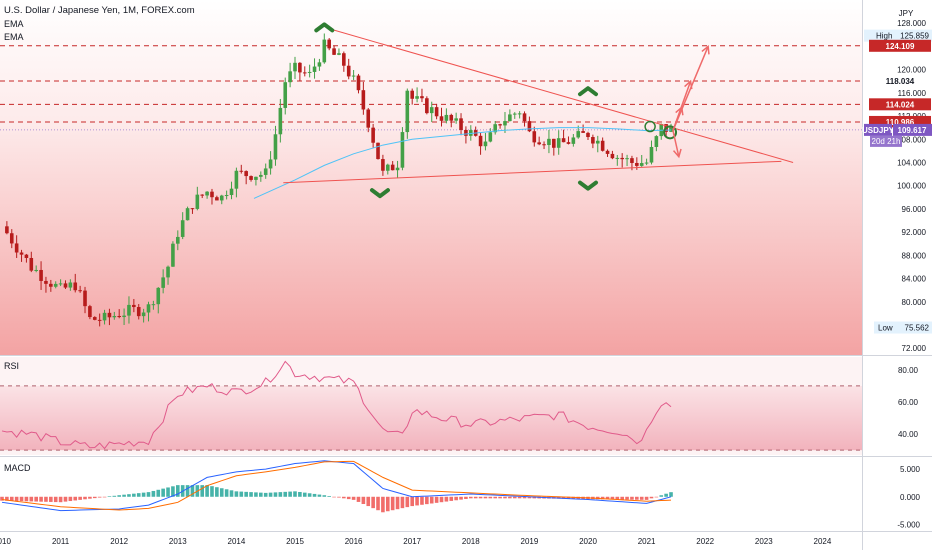  I want to click on price-tick-label: 80.000, so click(914, 302).